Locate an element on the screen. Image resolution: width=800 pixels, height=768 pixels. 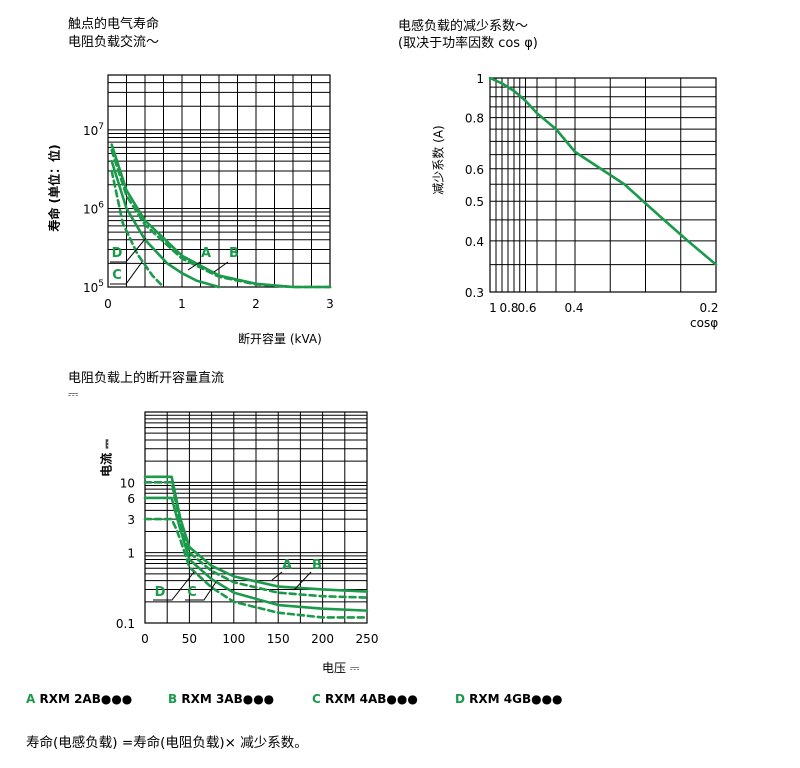
legend-text-c: RXM 4AB●●● is located at coordinates (369, 699).